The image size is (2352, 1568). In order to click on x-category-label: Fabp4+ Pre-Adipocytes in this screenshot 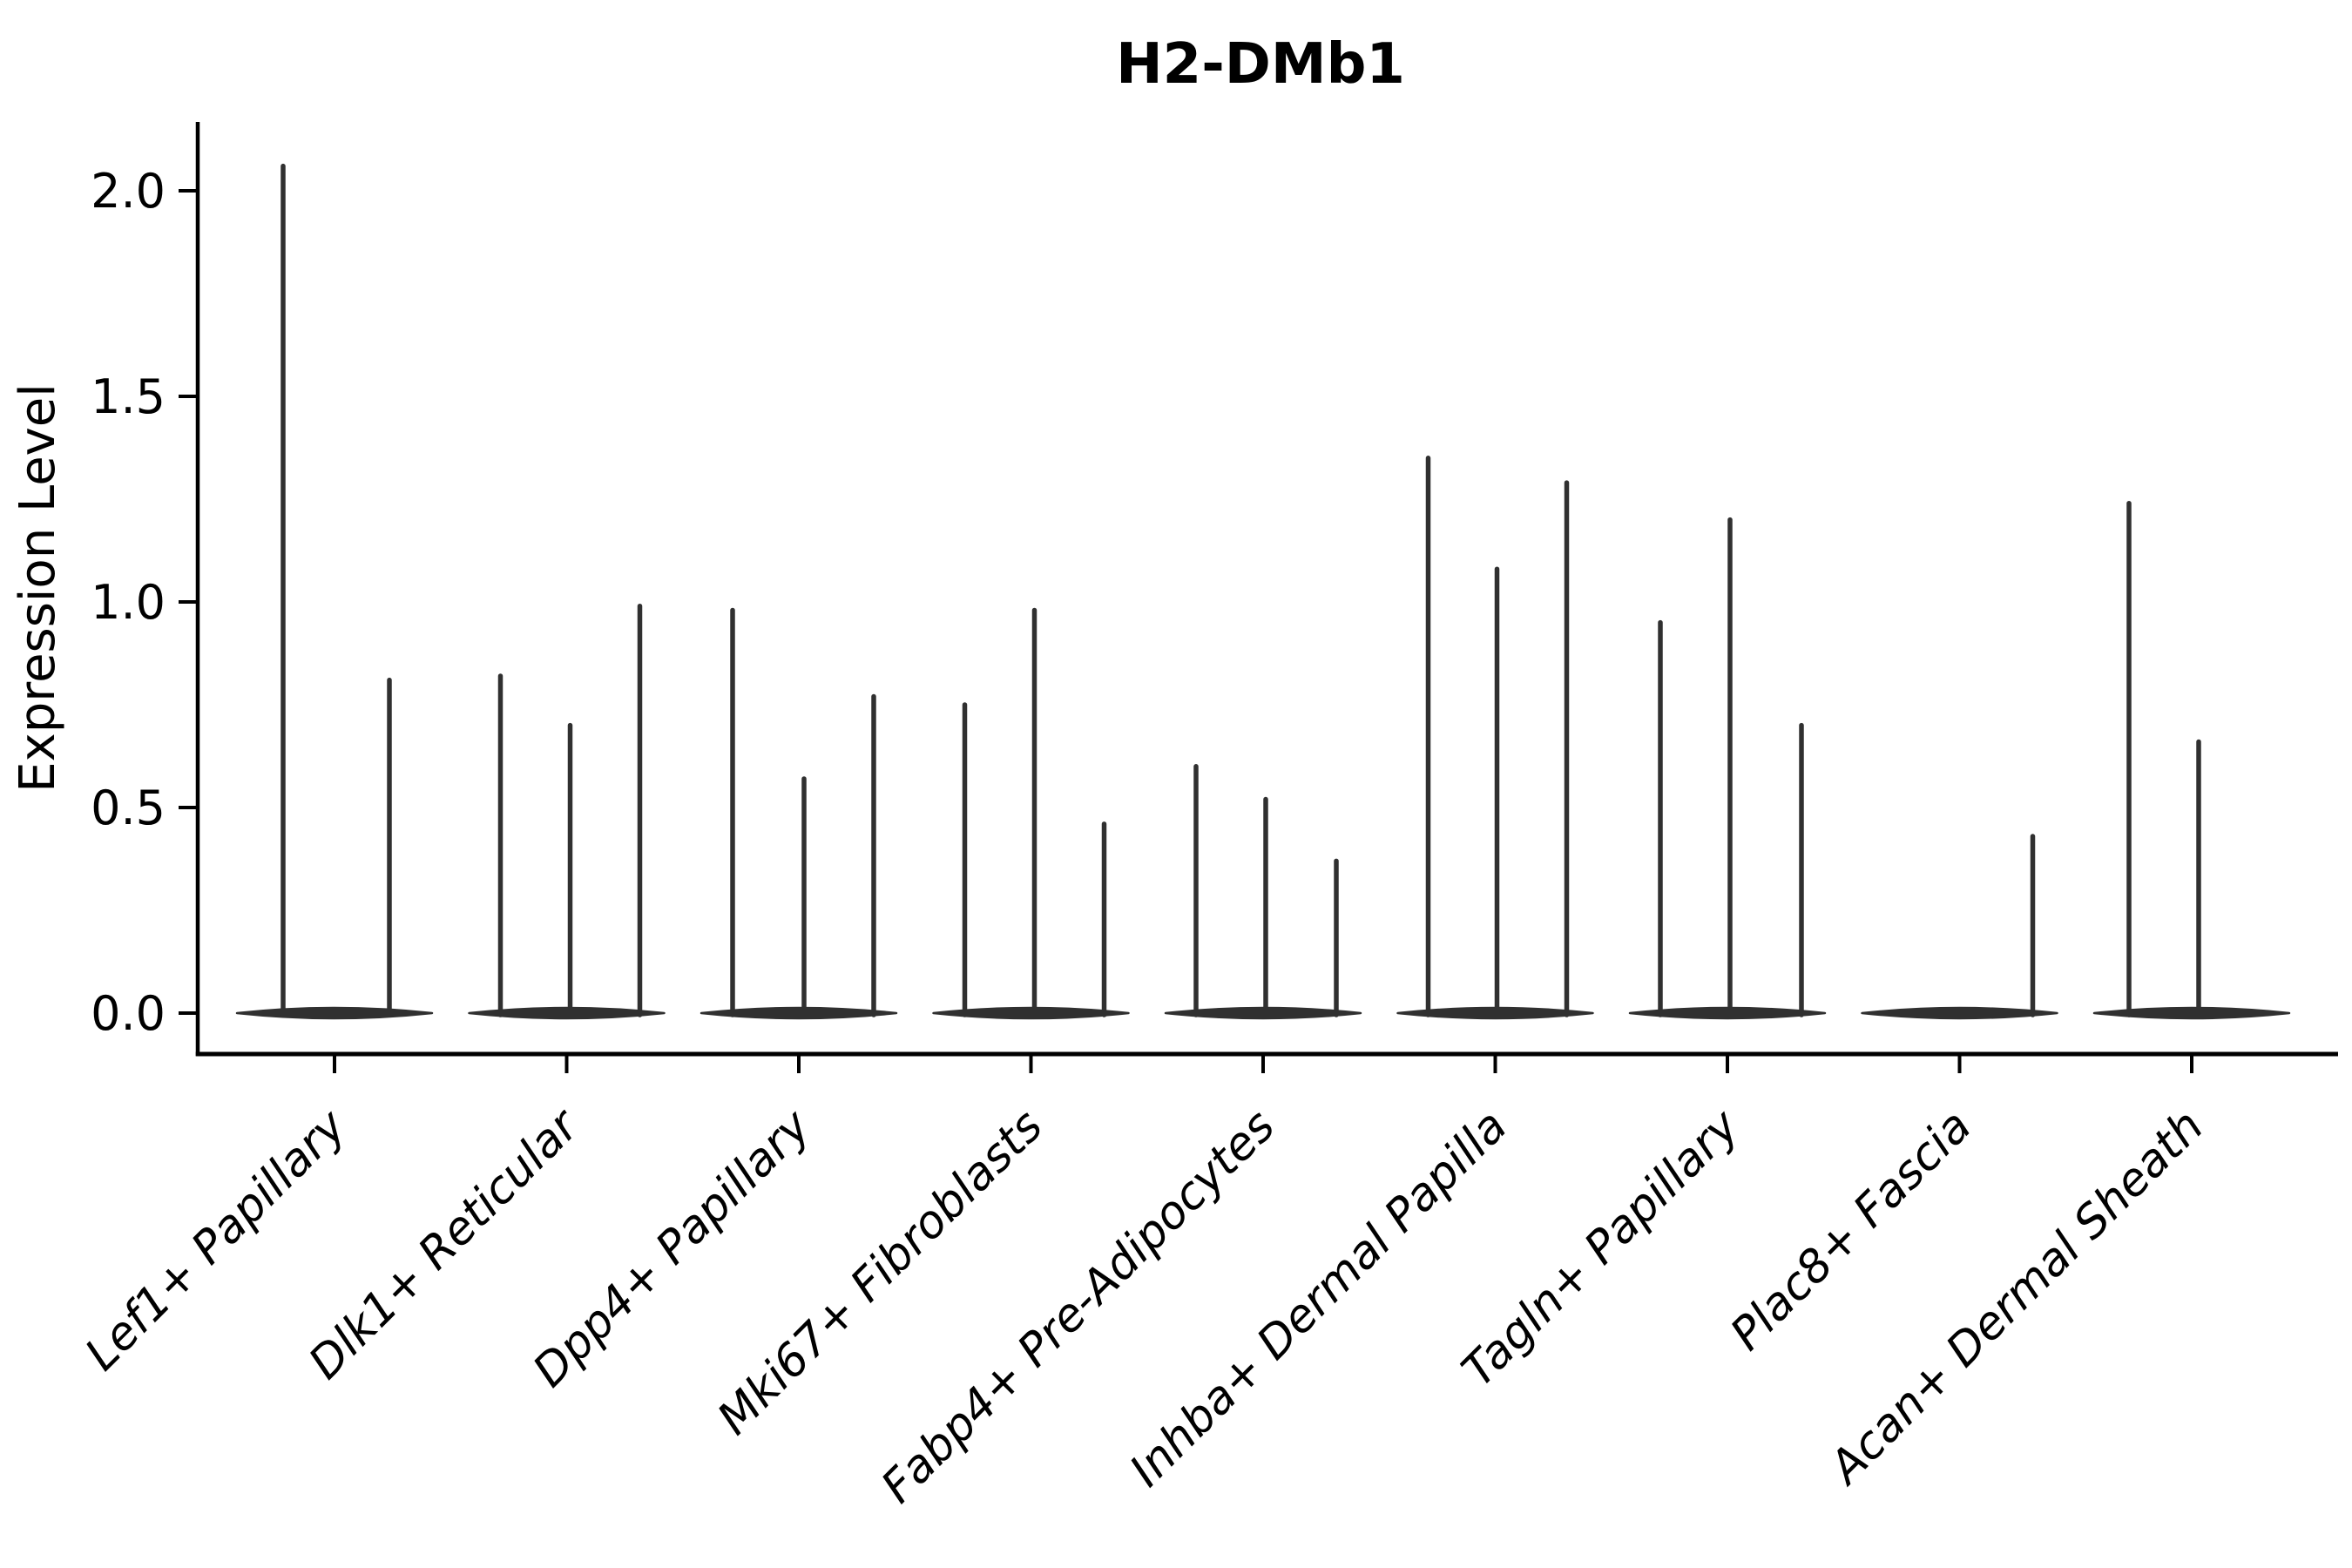, I will do `click(1079, 1307)`.